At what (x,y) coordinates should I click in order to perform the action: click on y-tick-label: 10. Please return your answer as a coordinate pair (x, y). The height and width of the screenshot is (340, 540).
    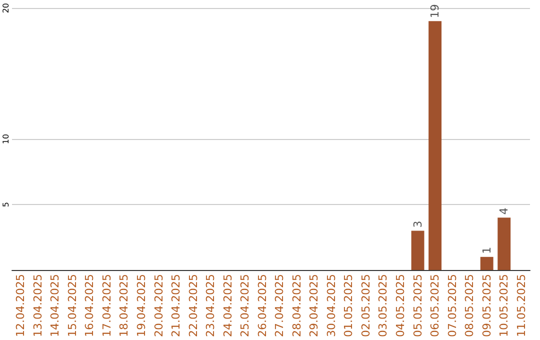
    Looking at the image, I should click on (6, 139).